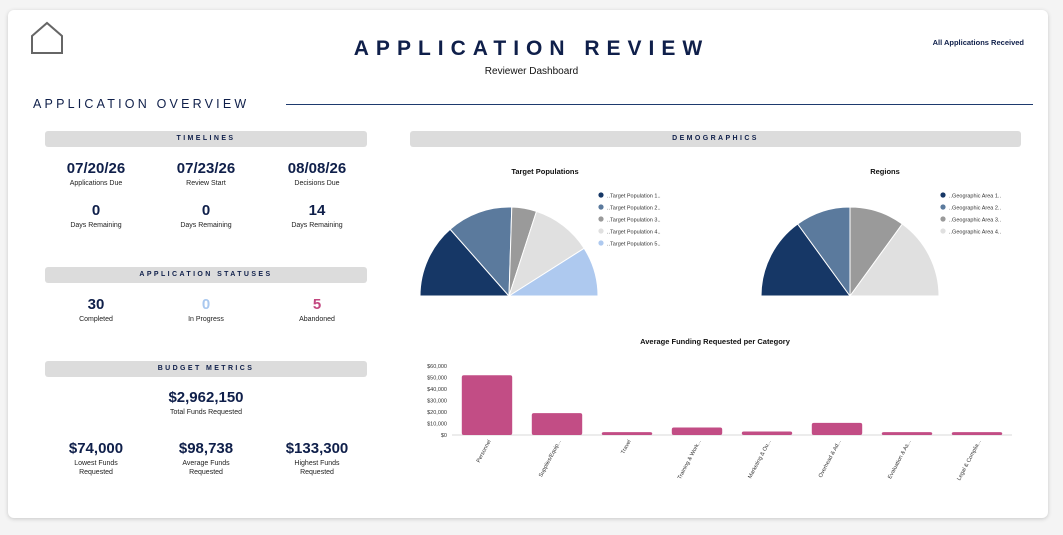  Describe the element at coordinates (634, 196) in the screenshot. I see `legend-label: ..Target Population 1..` at that location.